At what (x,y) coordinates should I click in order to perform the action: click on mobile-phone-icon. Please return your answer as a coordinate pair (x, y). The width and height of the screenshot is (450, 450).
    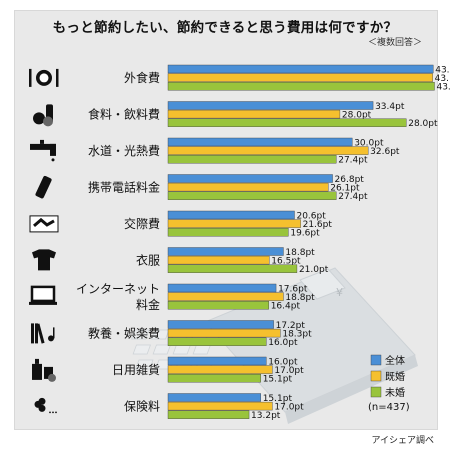
    Looking at the image, I should click on (43, 187).